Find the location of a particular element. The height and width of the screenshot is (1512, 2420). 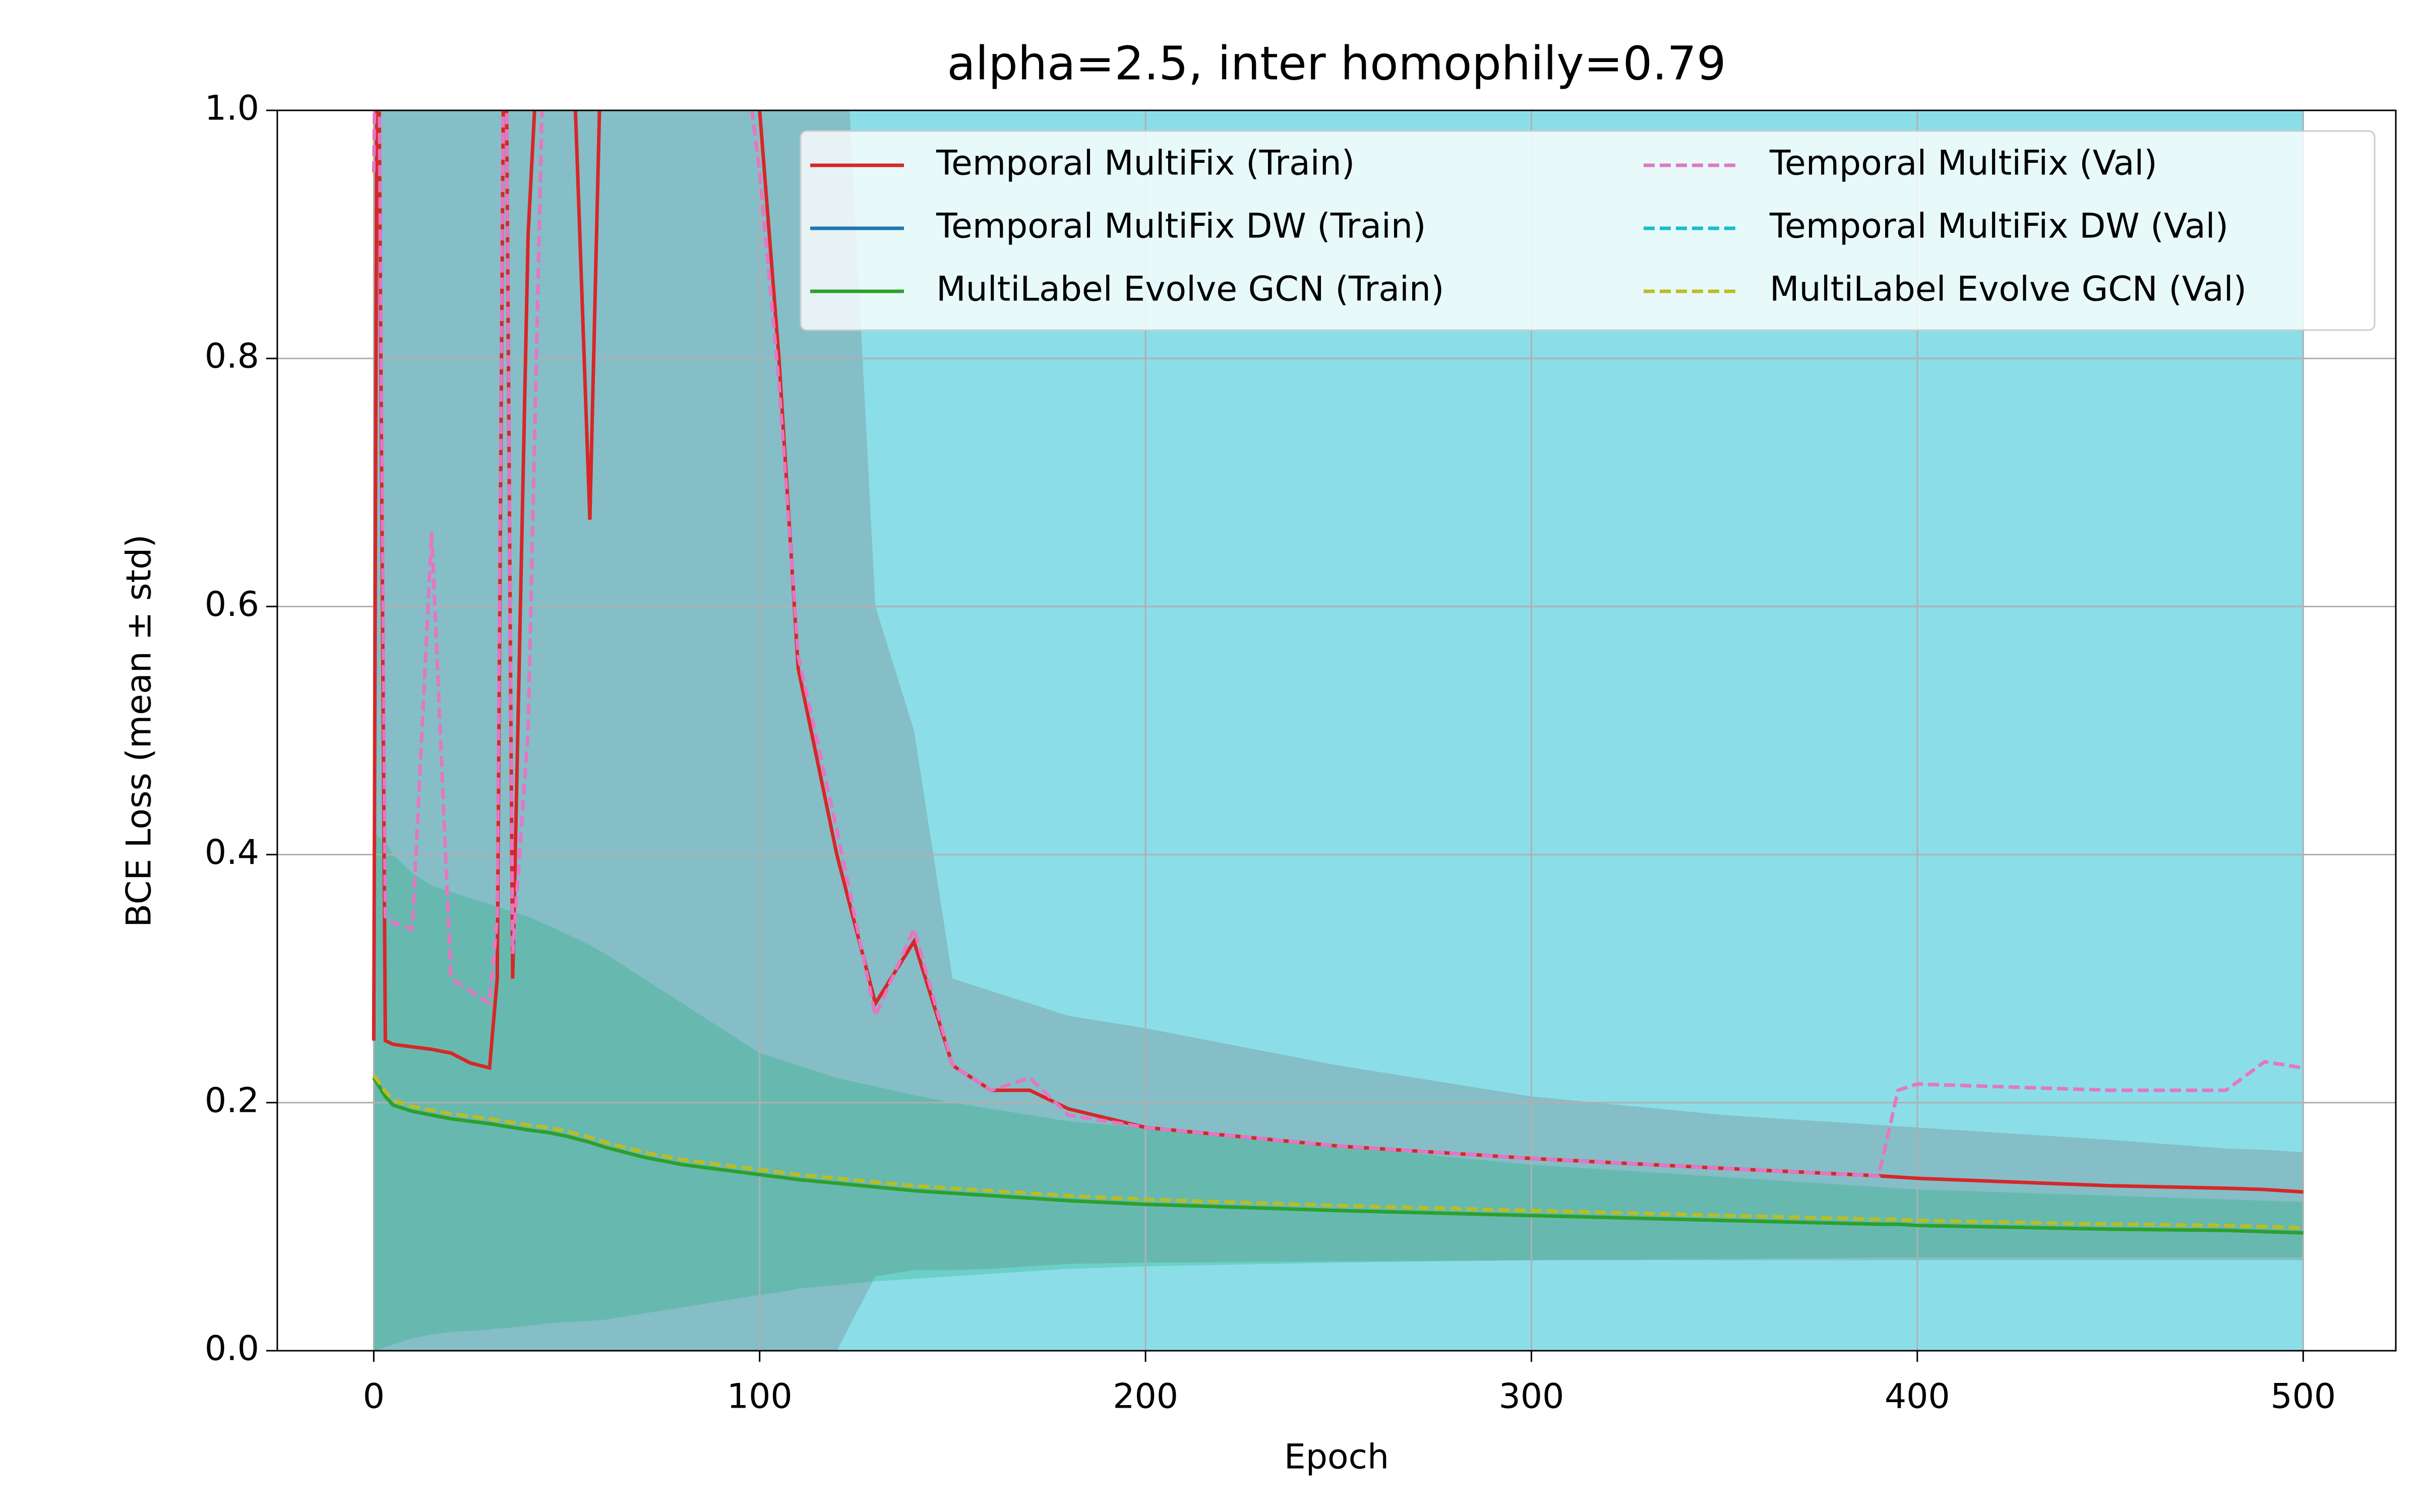

y-tick-label: 1.0 is located at coordinates (232, 109).